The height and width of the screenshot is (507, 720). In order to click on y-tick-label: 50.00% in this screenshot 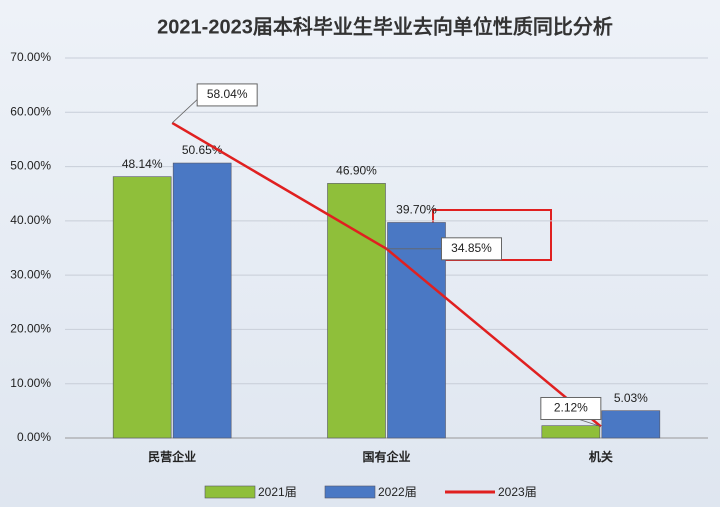, I will do `click(30, 166)`.